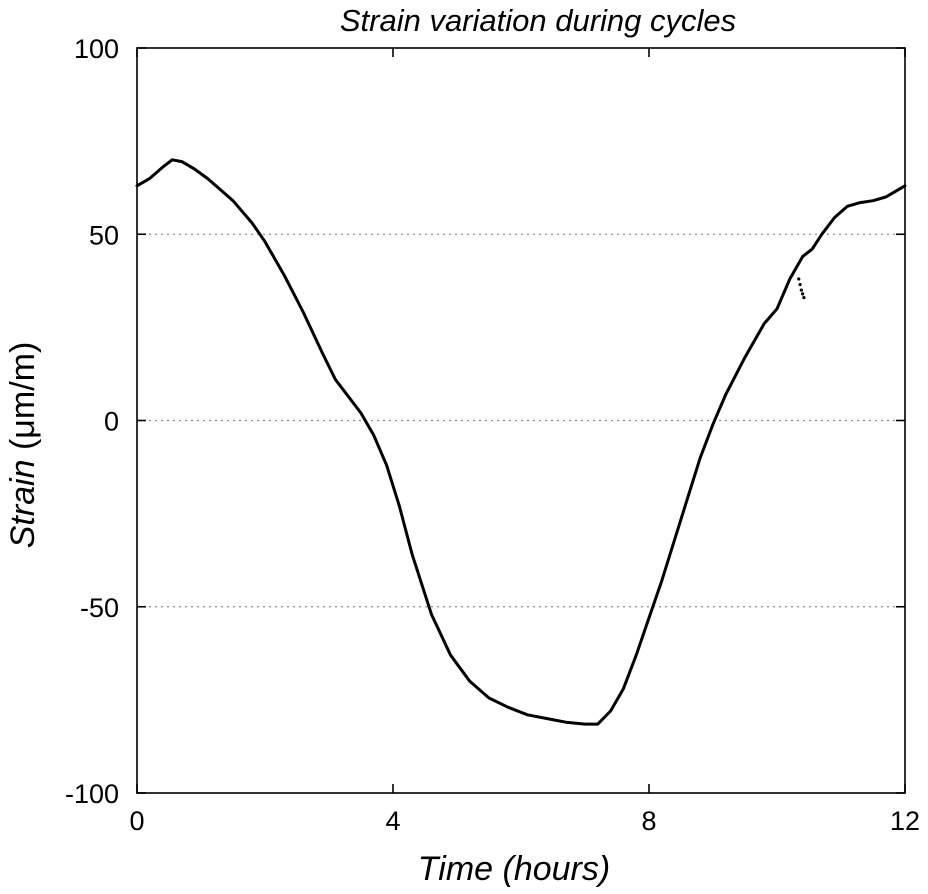 This screenshot has height=894, width=928. I want to click on chart-title: Strain variation during cycles, so click(538, 20).